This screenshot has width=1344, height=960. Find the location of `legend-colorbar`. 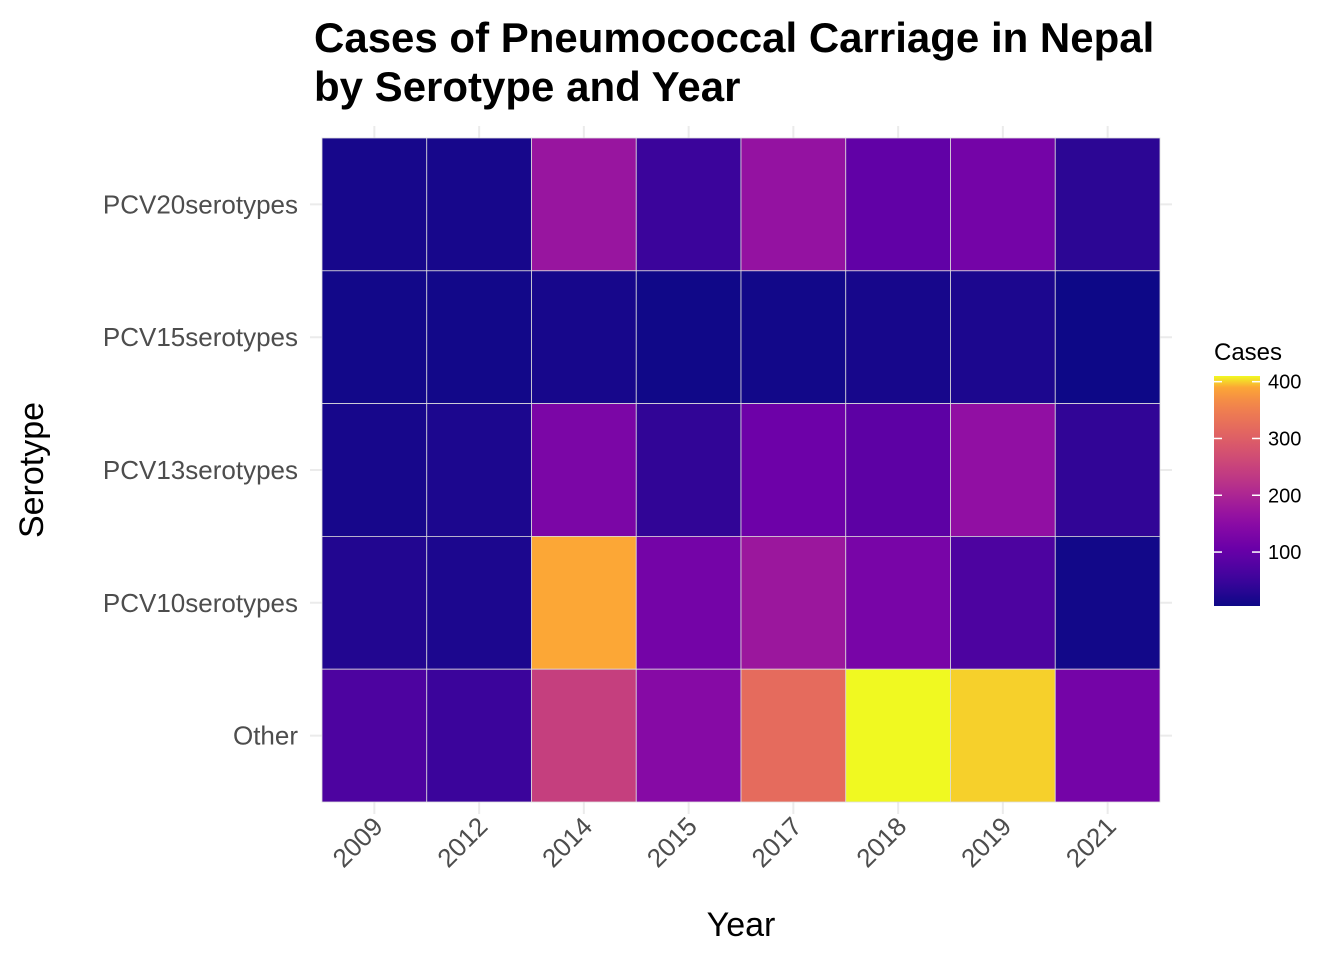

legend-colorbar is located at coordinates (1237, 491).